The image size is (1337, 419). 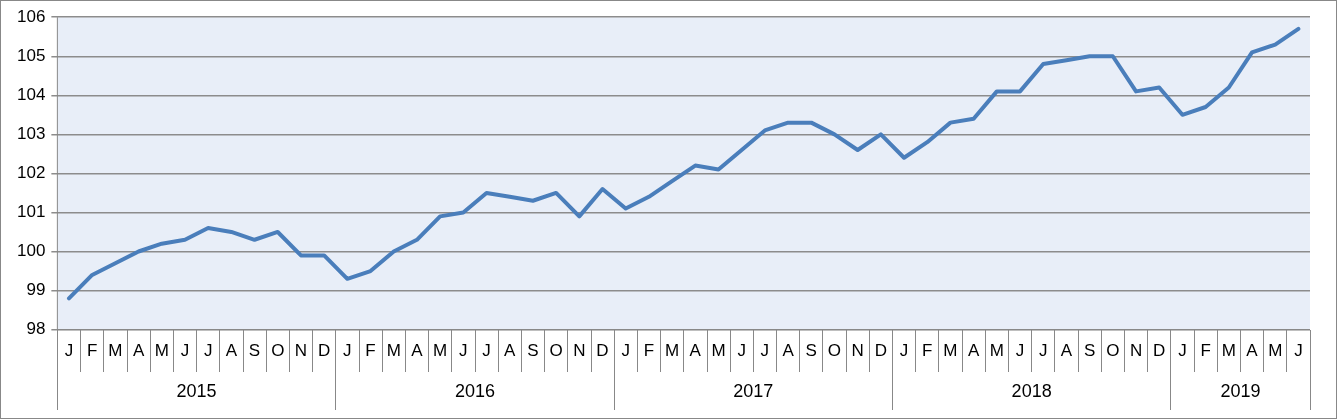 I want to click on y-tick-label: 101, so click(x=31, y=212).